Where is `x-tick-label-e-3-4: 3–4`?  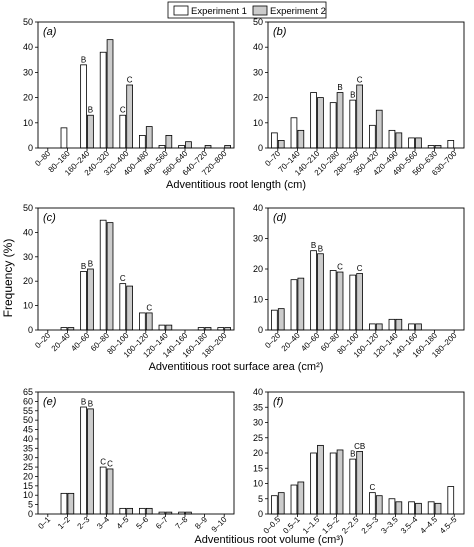 x-tick-label-e-3-4: 3–4 is located at coordinates (103, 523).